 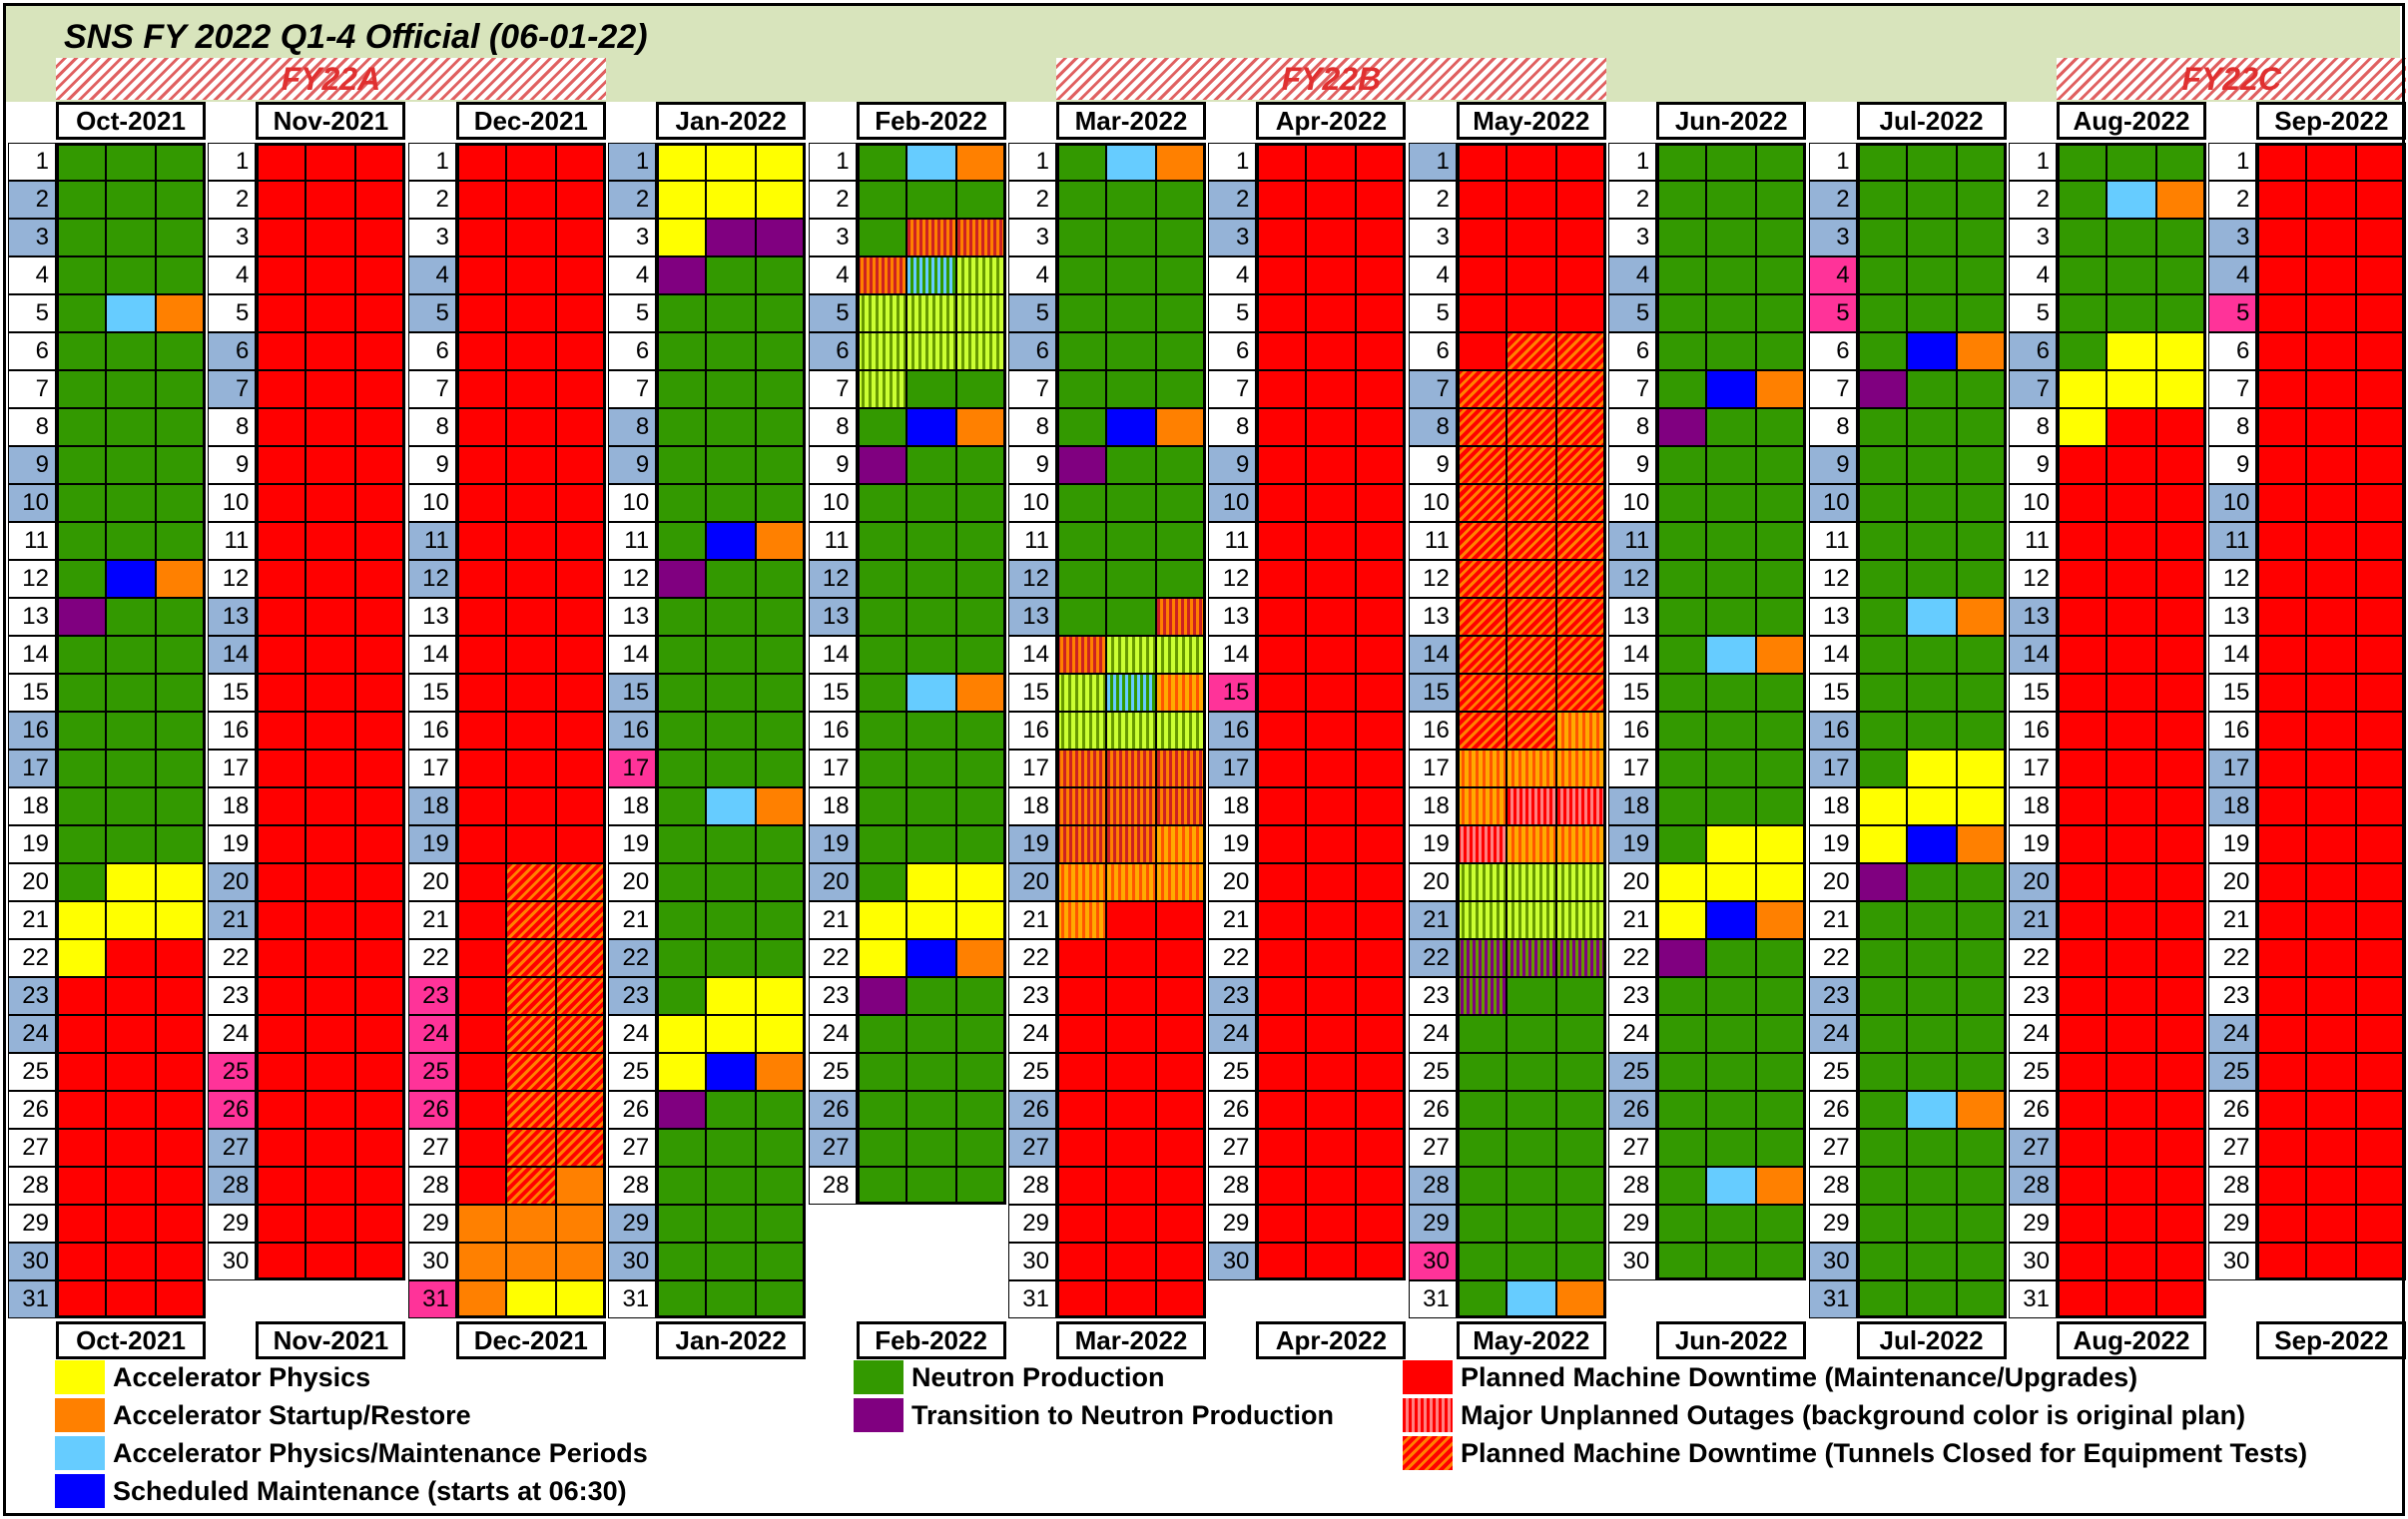 I want to click on day-number: 7, so click(x=1232, y=389).